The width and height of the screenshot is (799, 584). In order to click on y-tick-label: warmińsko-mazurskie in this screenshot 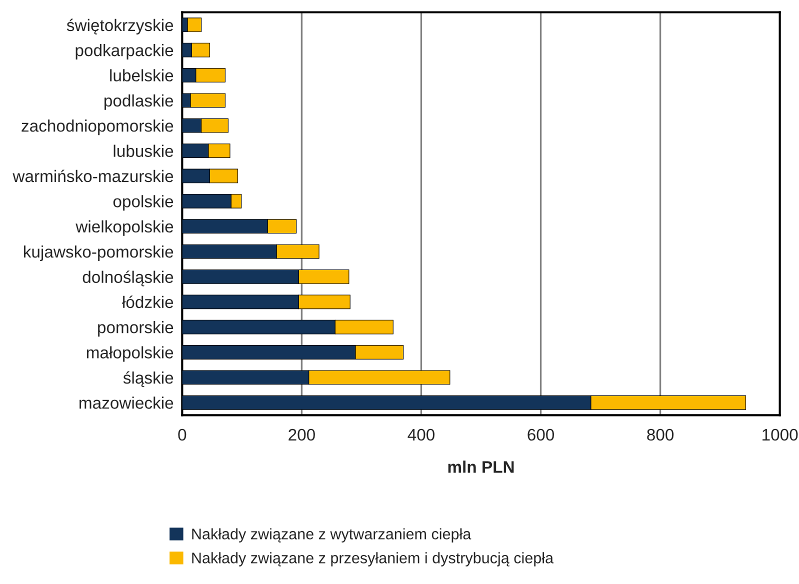, I will do `click(93, 176)`.